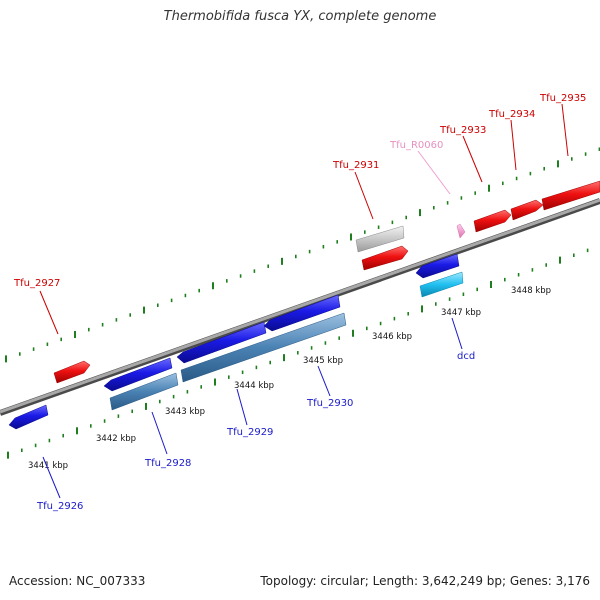  What do you see at coordinates (254, 386) in the screenshot?
I see `scale-label-3444: 3444 kbp` at bounding box center [254, 386].